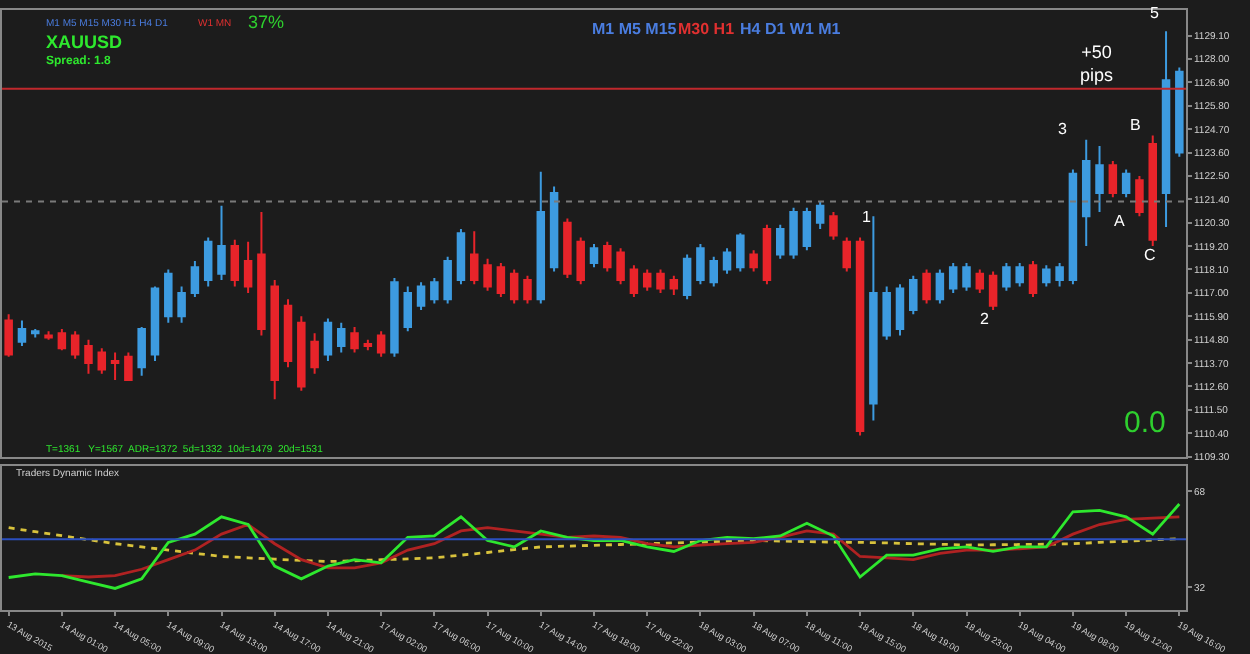  What do you see at coordinates (635, 29) in the screenshot?
I see `annotation: M1 M5 M15` at bounding box center [635, 29].